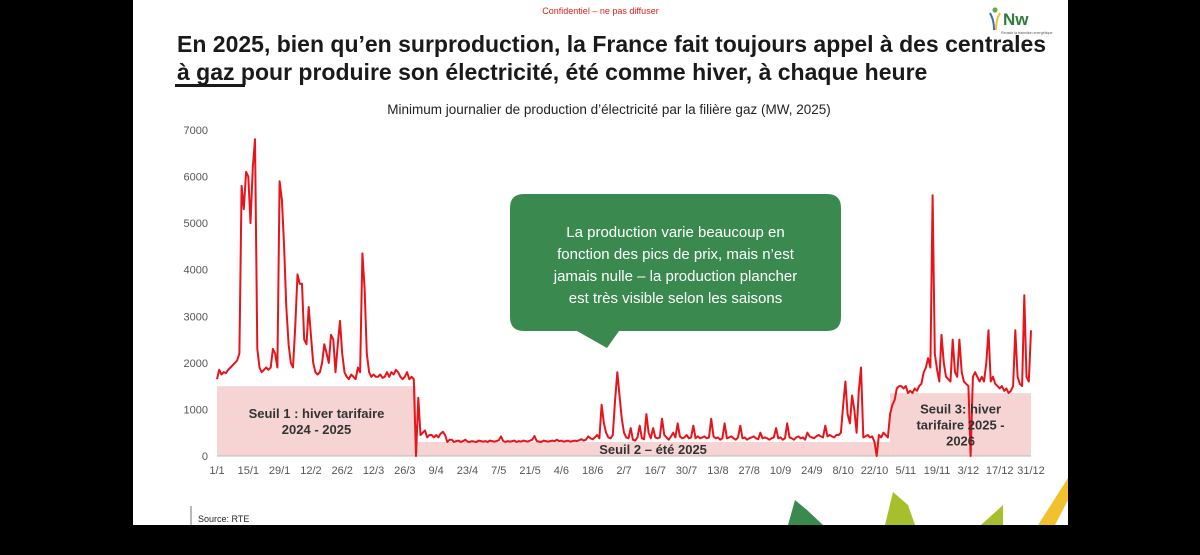 The height and width of the screenshot is (555, 1200). Describe the element at coordinates (592, 471) in the screenshot. I see `x-tick-label: 18/6` at that location.